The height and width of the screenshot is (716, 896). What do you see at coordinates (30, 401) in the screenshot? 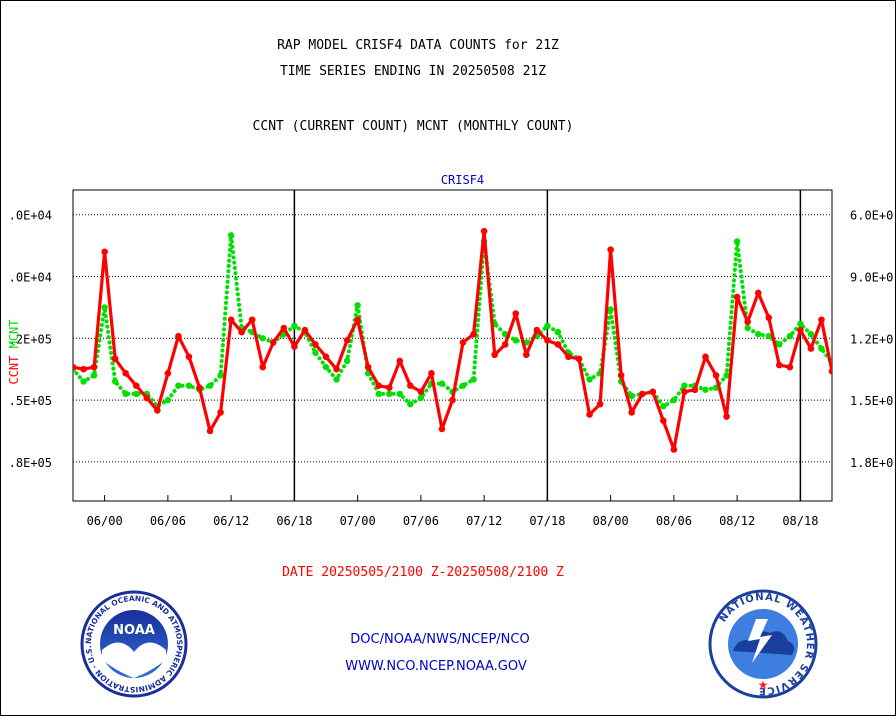
I see `y-tick-label-left: .5E+05` at bounding box center [30, 401].